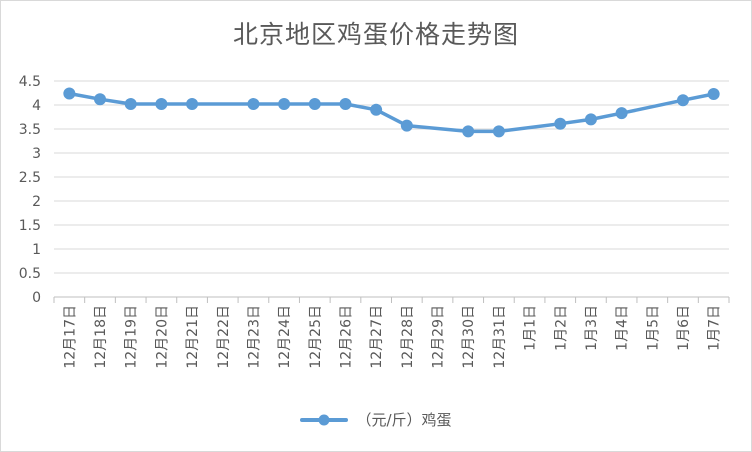  I want to click on y-tick-label: 1.5, so click(30, 226).